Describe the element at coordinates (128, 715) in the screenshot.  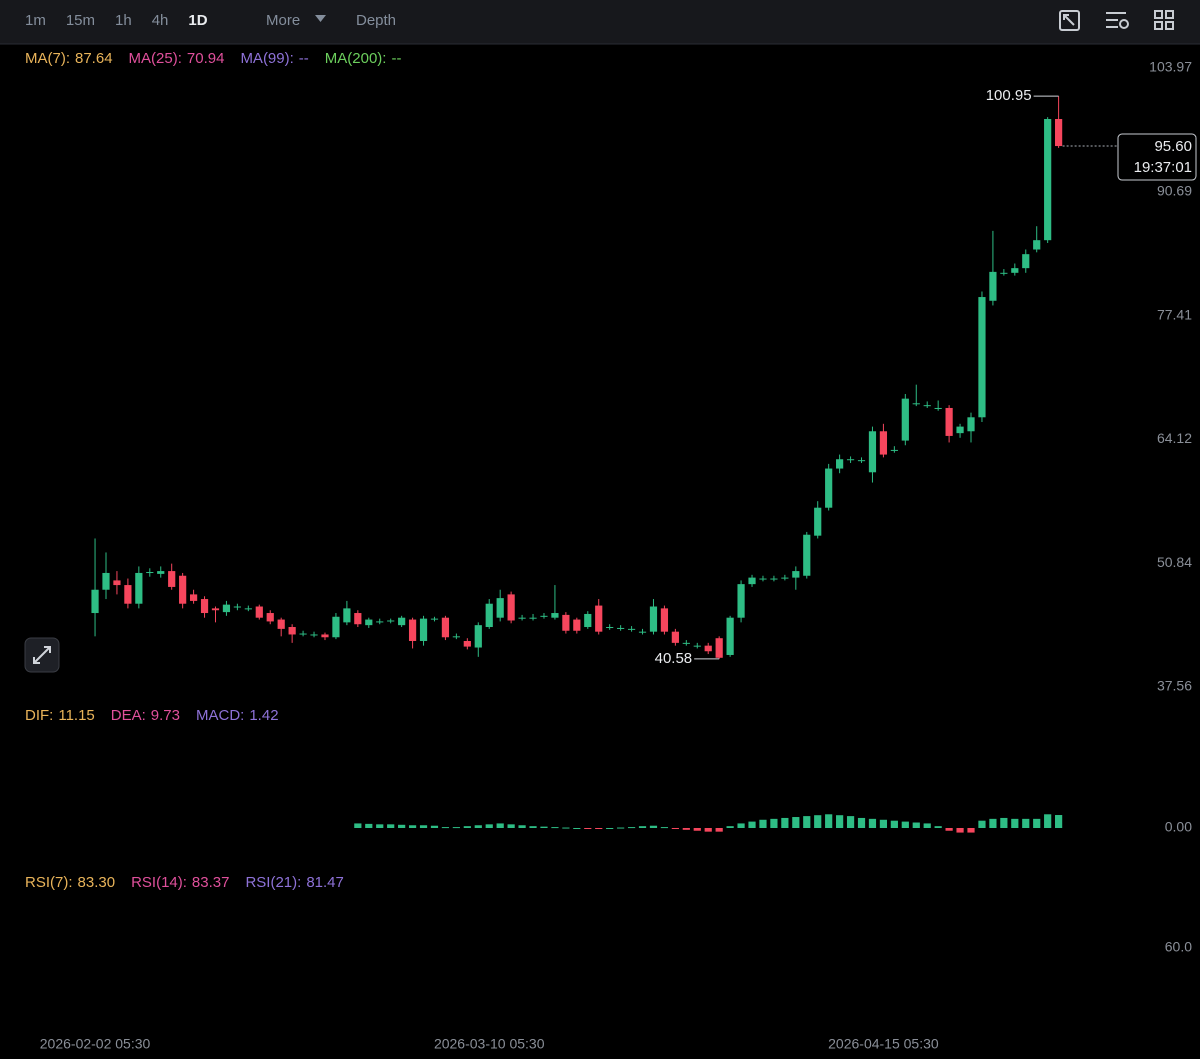
I see `legend-label: DEA:` at that location.